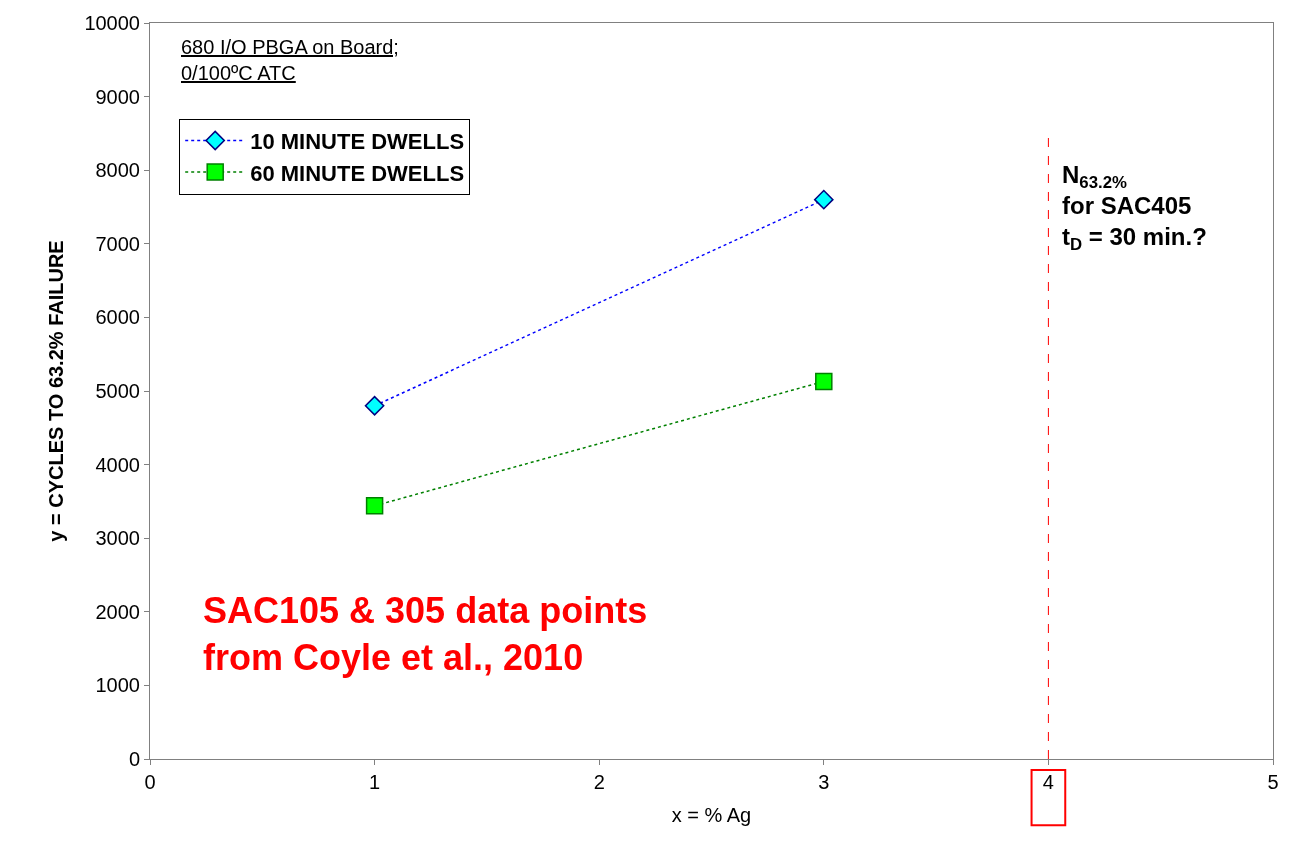  Describe the element at coordinates (112, 23) in the screenshot. I see `y-tick-label: 10000` at that location.